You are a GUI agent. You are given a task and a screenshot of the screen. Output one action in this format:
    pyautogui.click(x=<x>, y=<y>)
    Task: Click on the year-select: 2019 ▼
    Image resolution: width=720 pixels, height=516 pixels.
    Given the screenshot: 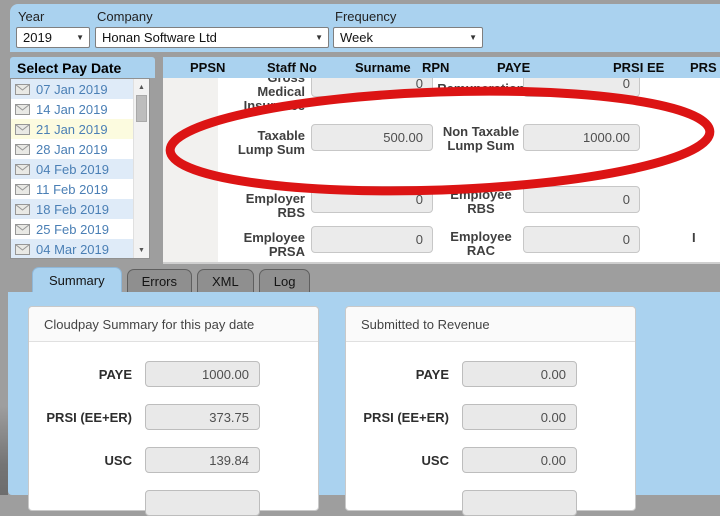 What is the action you would take?
    pyautogui.click(x=53, y=37)
    